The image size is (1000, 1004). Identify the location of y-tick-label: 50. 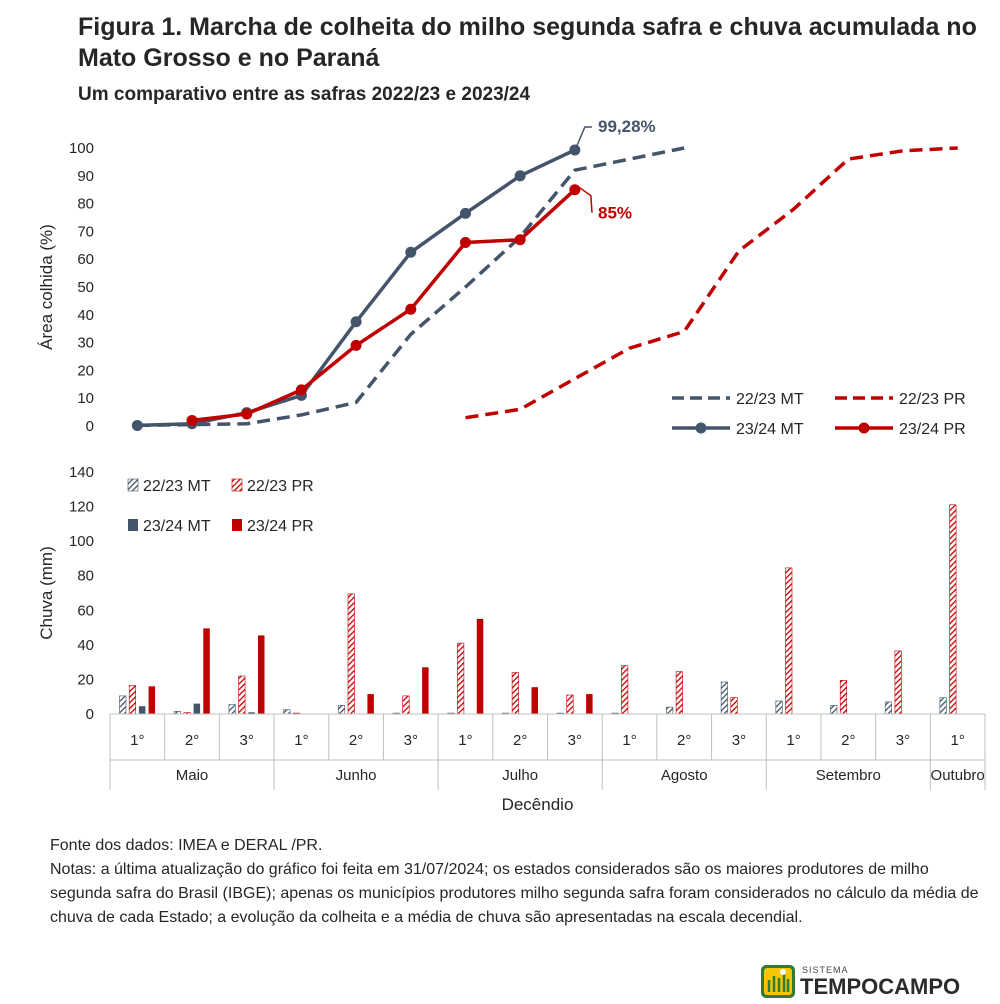
(85, 287).